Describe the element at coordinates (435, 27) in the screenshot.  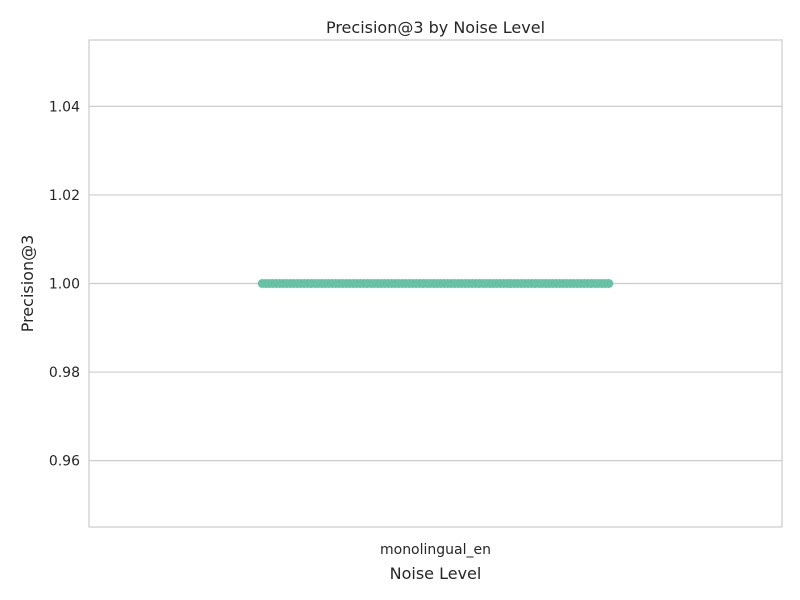
I see `chart-title: Precision@3 by Noise Level` at that location.